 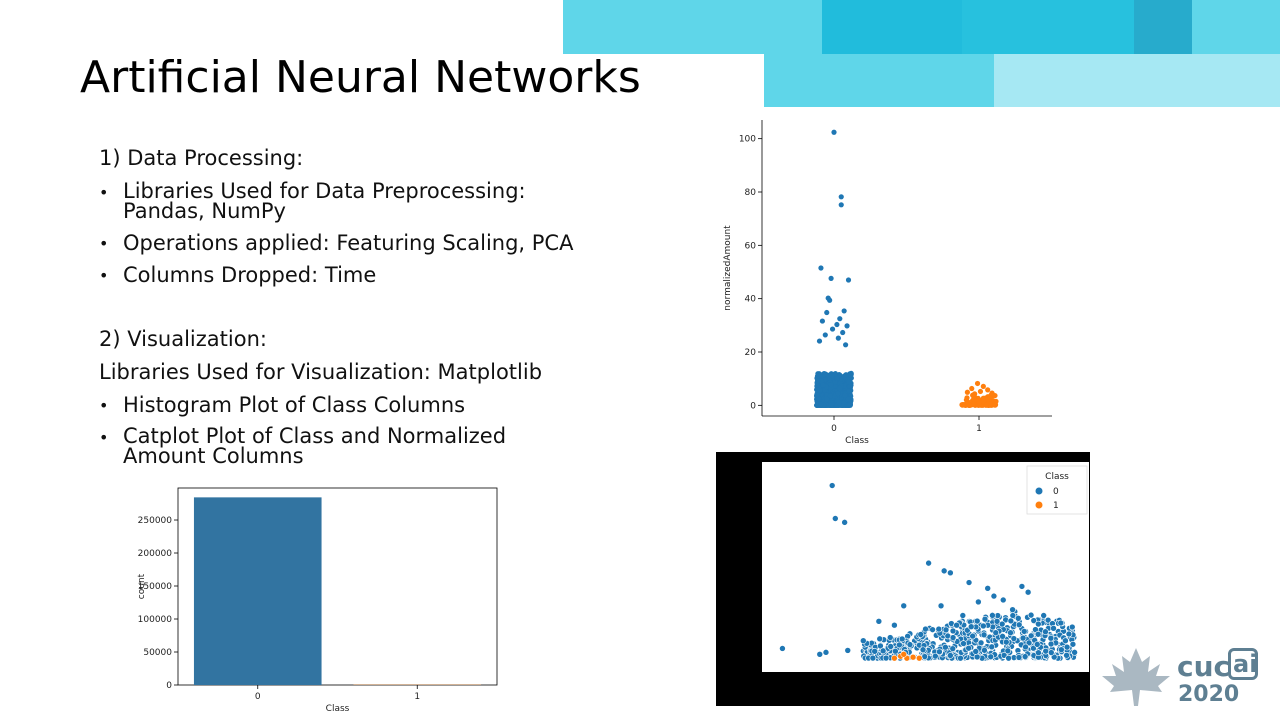 What do you see at coordinates (155, 554) in the screenshot?
I see `y-tick-label: 200000` at bounding box center [155, 554].